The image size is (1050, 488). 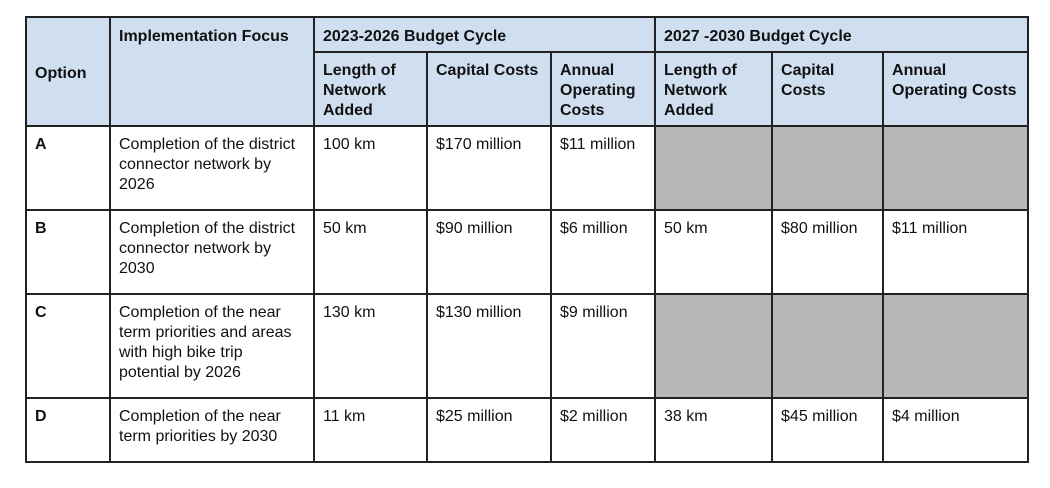 What do you see at coordinates (489, 252) in the screenshot?
I see `cycle1-capital-cell: $90 million` at bounding box center [489, 252].